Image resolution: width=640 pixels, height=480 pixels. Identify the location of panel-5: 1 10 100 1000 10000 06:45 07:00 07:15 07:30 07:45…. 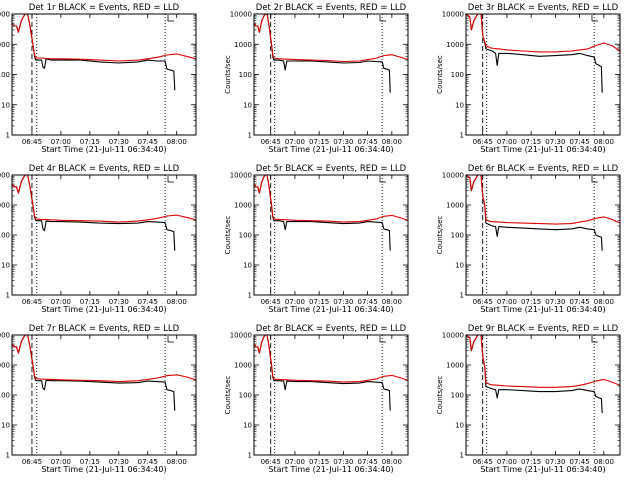
(316, 239).